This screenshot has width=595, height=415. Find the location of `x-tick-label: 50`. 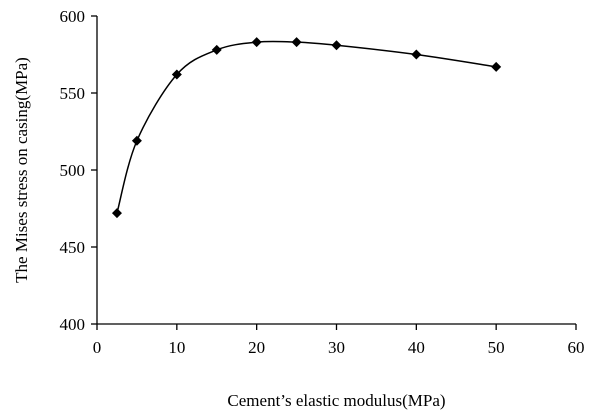

x-tick-label: 50 is located at coordinates (496, 347).